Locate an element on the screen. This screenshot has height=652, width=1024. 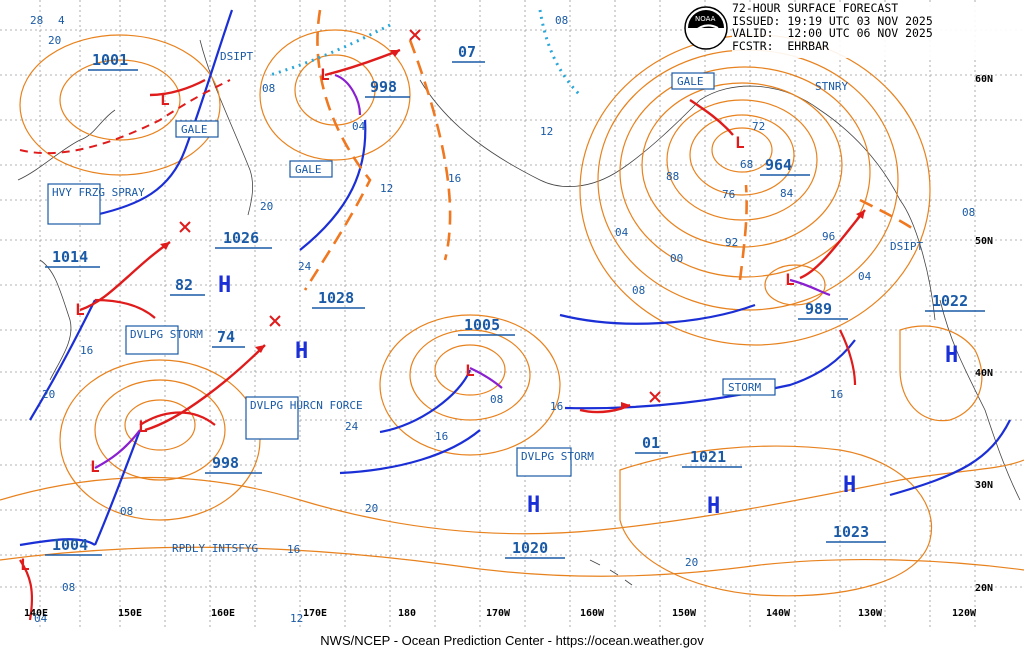
pressure-value: 1022 is located at coordinates (950, 301).